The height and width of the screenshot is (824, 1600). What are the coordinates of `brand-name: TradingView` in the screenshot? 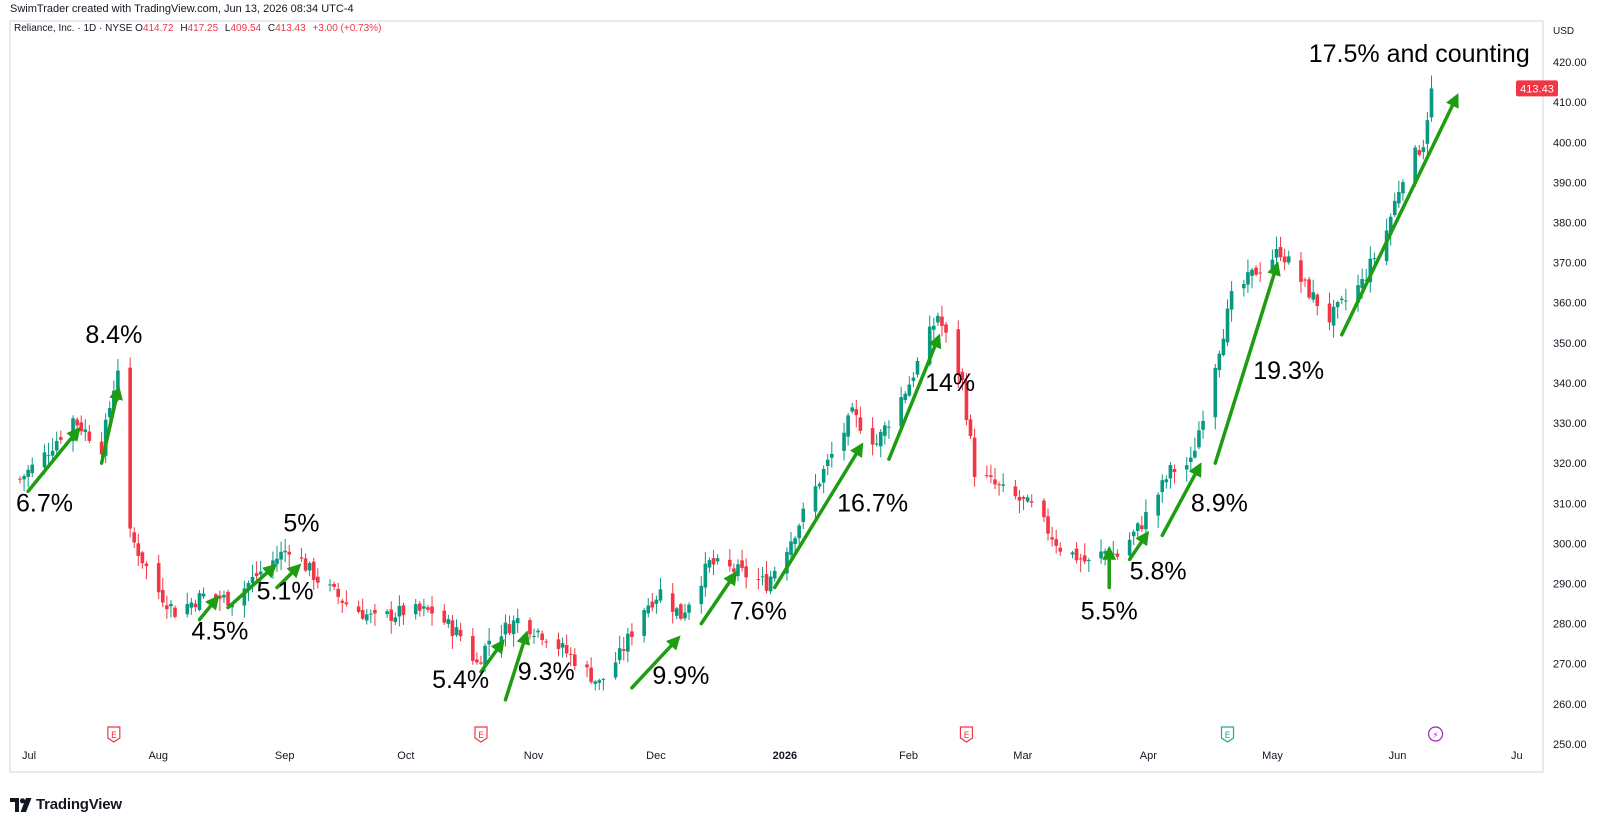 It's located at (79, 804).